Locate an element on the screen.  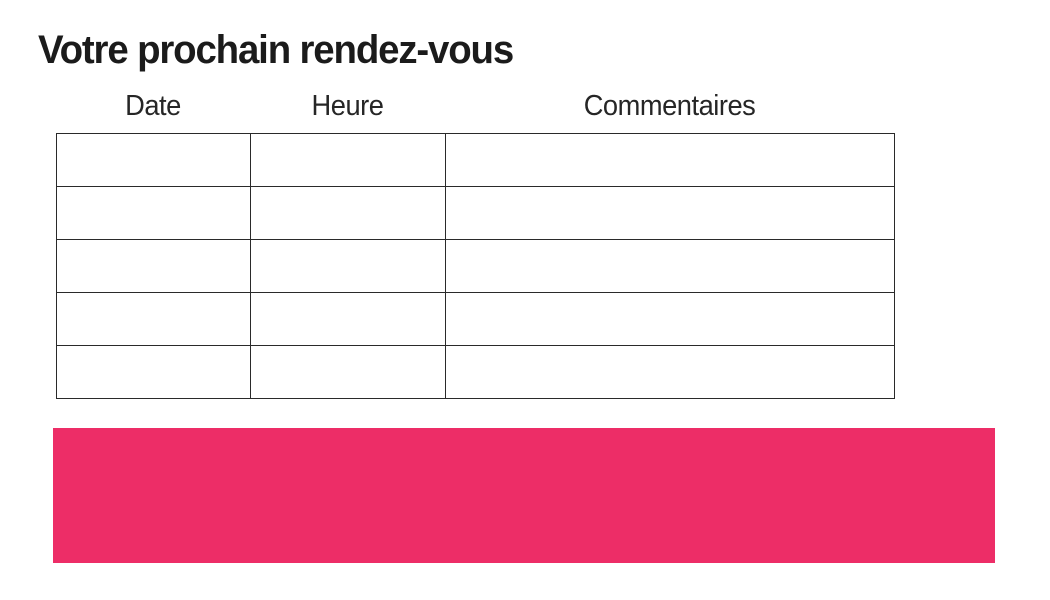
column-header-commentaires: Commentaires is located at coordinates (669, 106).